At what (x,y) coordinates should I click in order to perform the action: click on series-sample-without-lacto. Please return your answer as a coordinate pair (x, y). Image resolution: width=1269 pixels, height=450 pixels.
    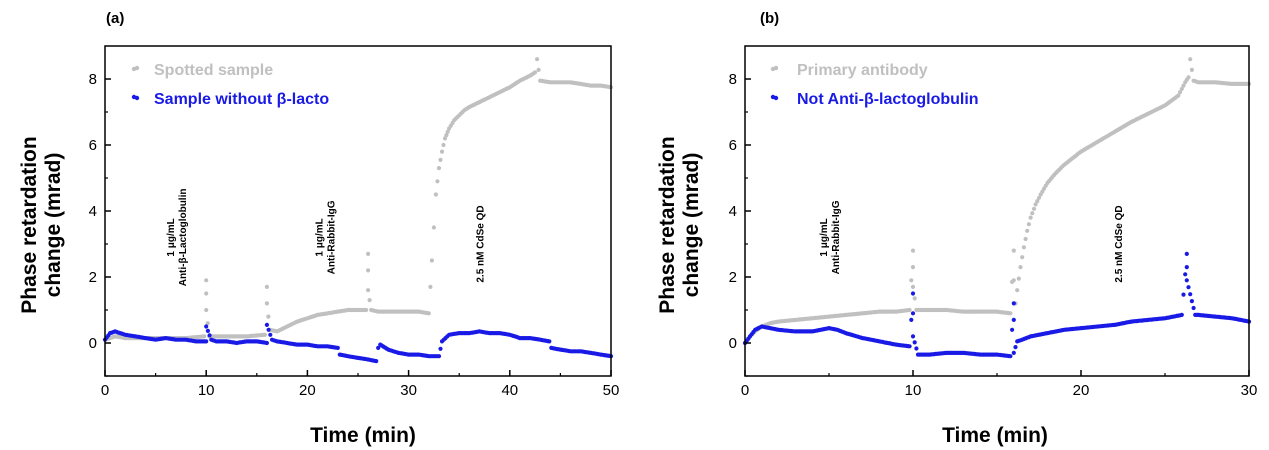
    Looking at the image, I should click on (358, 343).